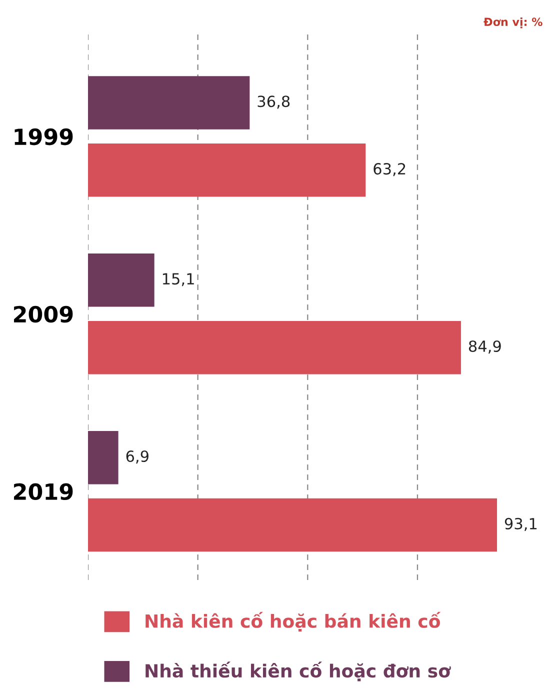 The width and height of the screenshot is (551, 698). Describe the element at coordinates (43, 314) in the screenshot. I see `y-tick-label: 2009` at that location.